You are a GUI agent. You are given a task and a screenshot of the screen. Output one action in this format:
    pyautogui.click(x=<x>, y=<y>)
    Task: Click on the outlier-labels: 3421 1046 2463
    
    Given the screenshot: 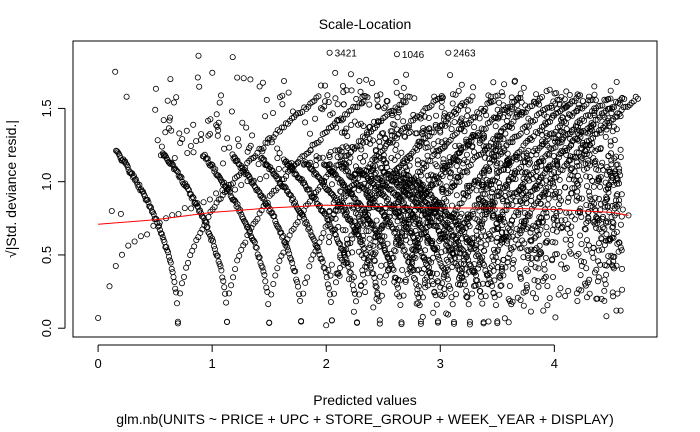 What is the action you would take?
    pyautogui.click(x=401, y=55)
    